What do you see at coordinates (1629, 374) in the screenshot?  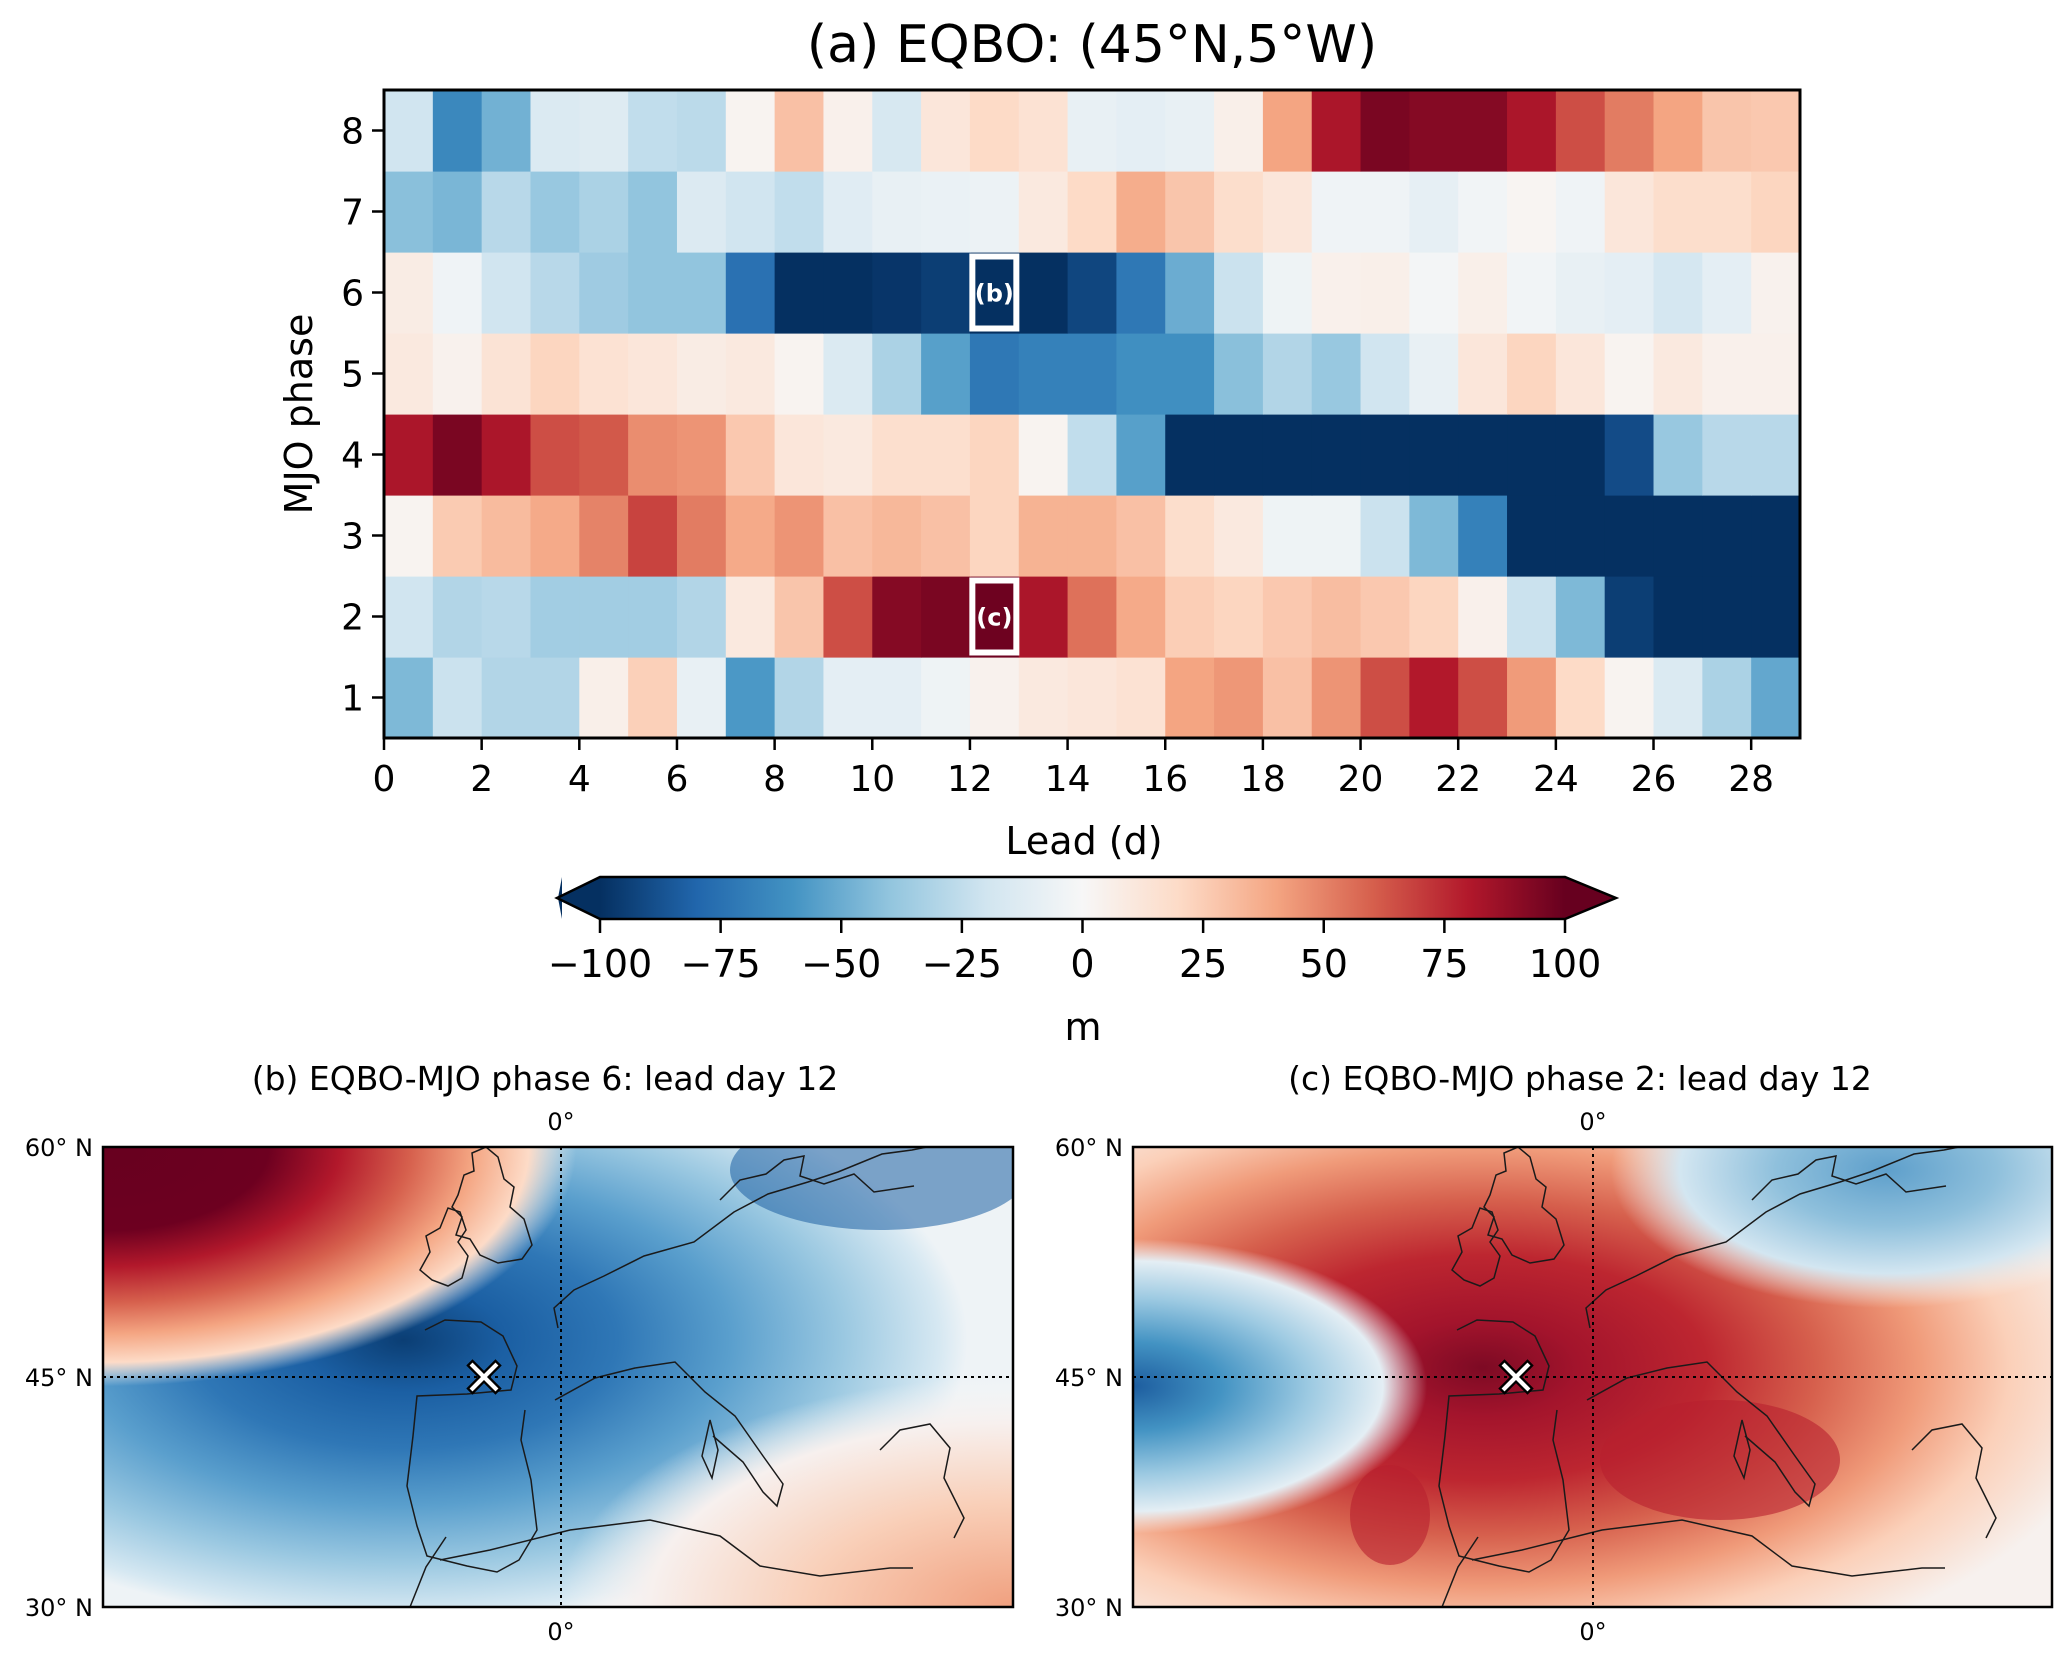 I see `heatmap-cell-phase5-lead25` at bounding box center [1629, 374].